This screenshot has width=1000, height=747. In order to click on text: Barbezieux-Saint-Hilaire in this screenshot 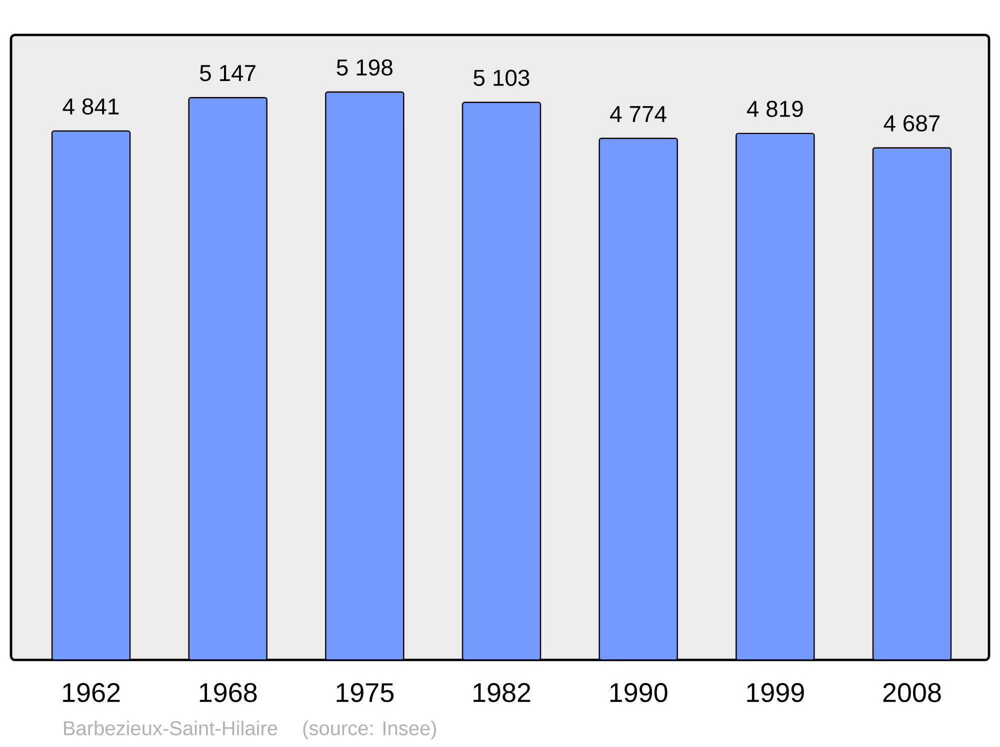, I will do `click(171, 728)`.